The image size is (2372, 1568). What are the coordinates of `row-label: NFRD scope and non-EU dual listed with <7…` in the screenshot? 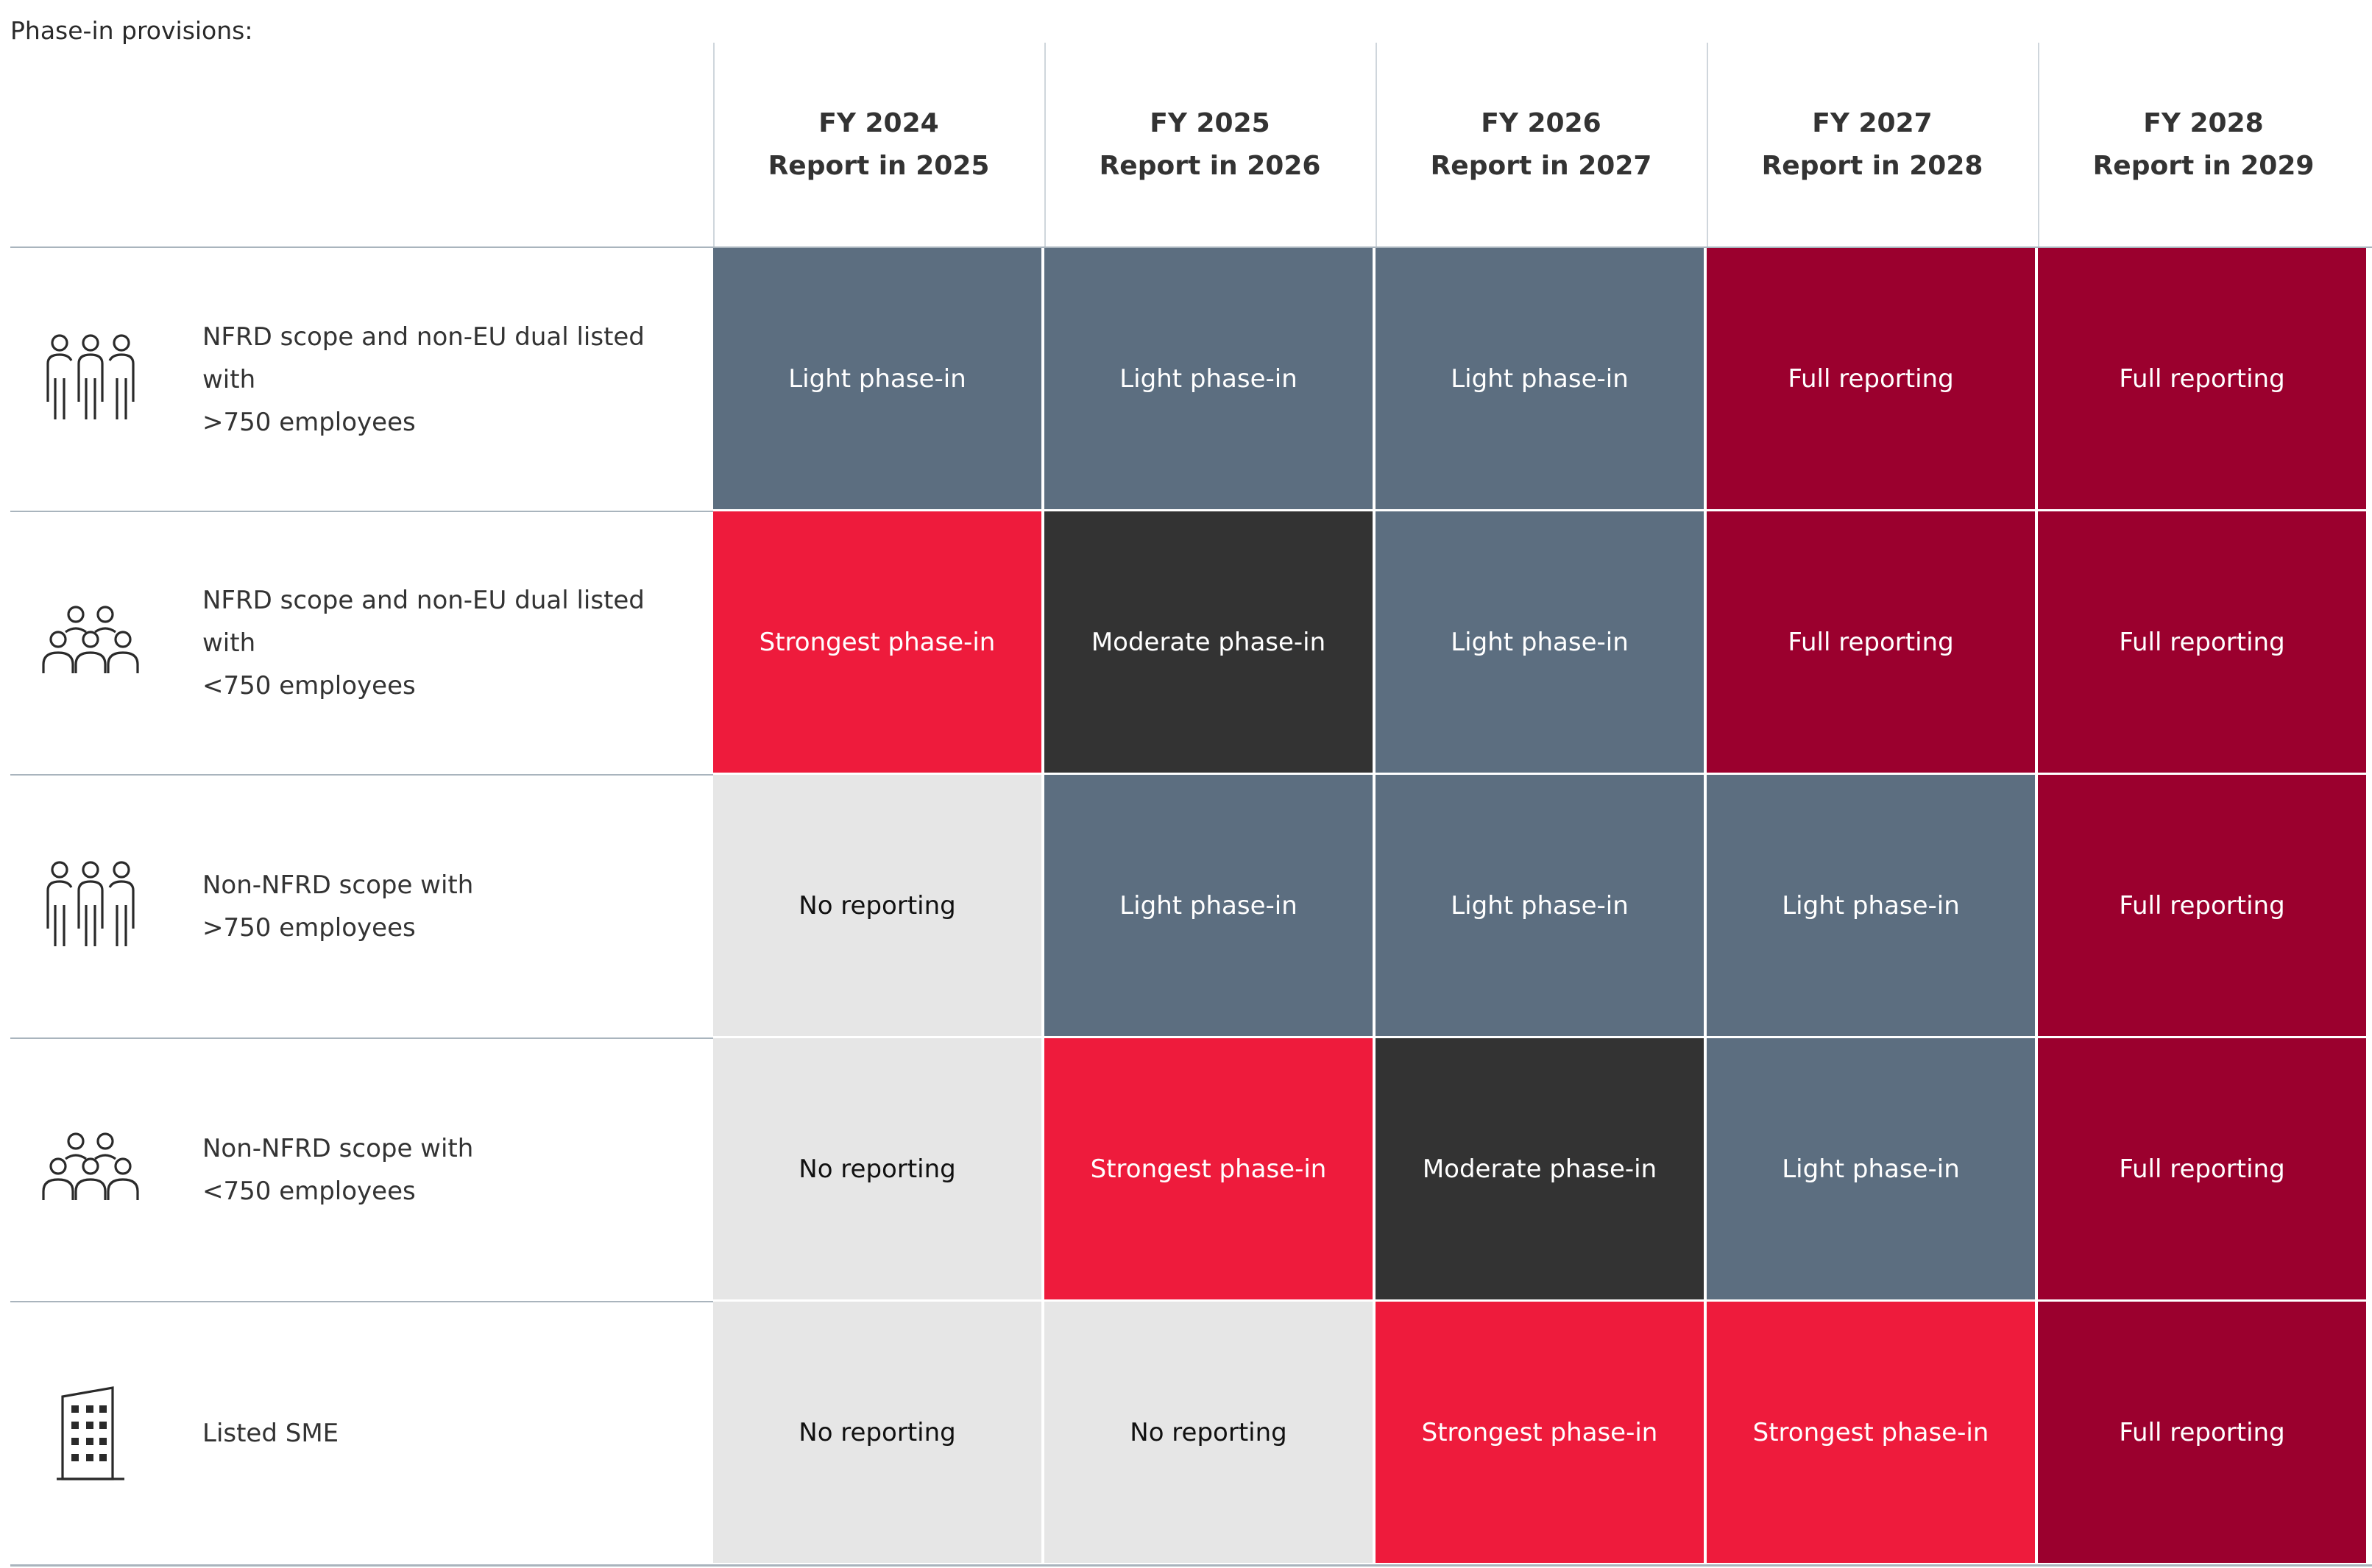 It's located at (452, 643).